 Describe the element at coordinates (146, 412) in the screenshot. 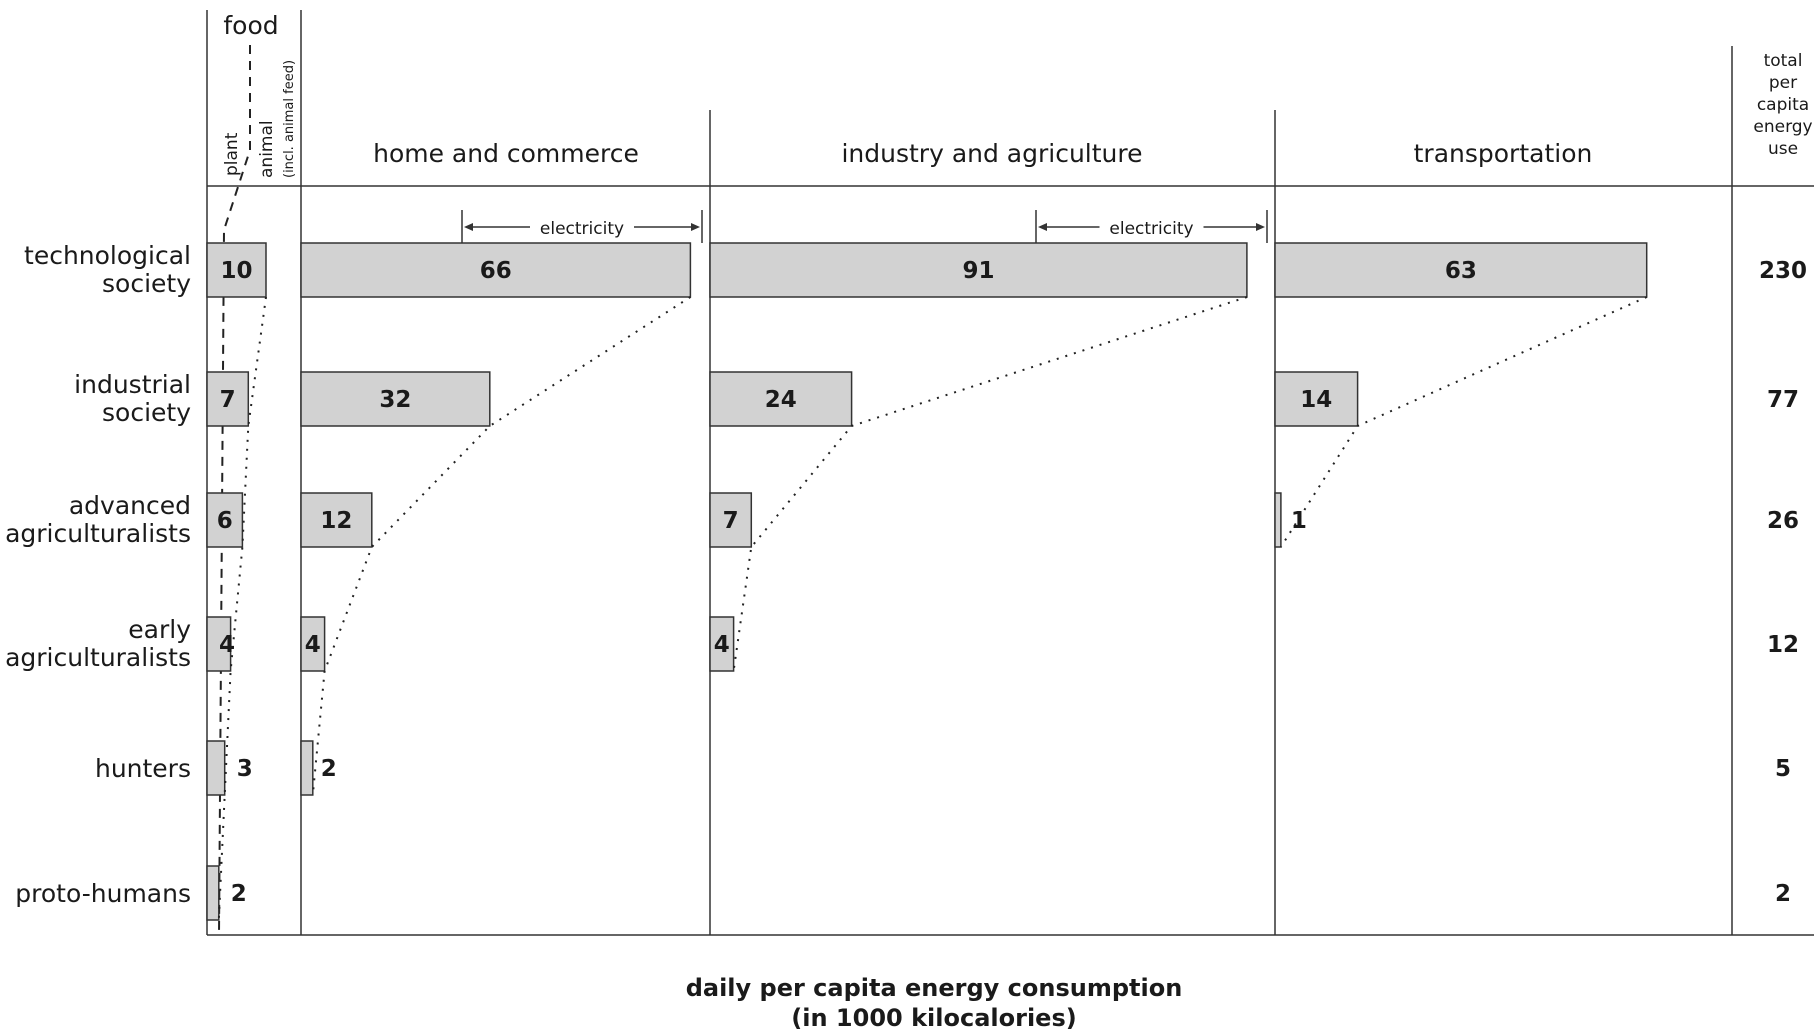

I see `row-label-1-line-1: society` at that location.